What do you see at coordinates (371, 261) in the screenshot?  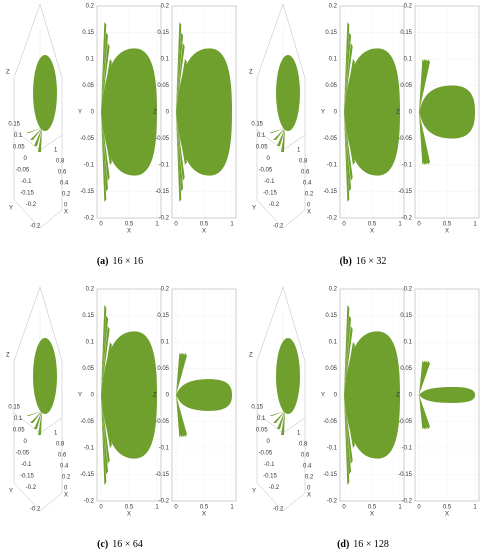 I see `caption-text: 16 × 32` at bounding box center [371, 261].